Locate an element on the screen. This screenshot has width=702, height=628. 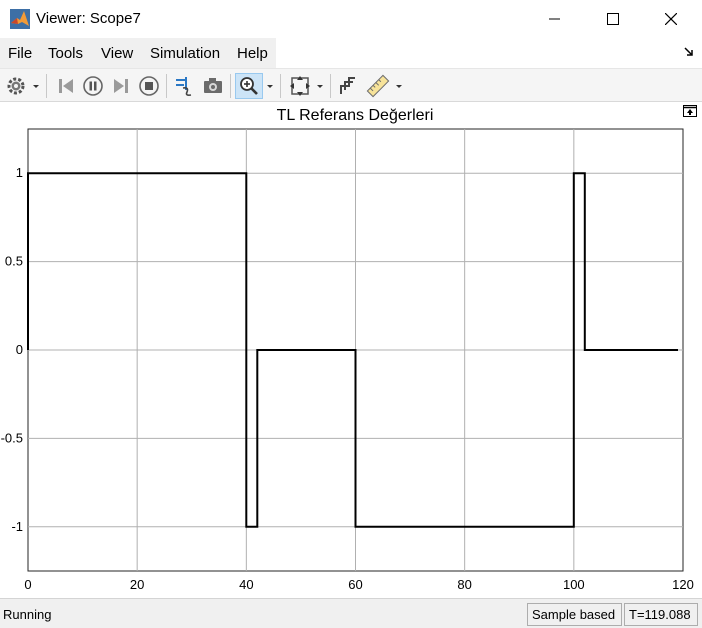
toolbar is located at coordinates (351, 85).